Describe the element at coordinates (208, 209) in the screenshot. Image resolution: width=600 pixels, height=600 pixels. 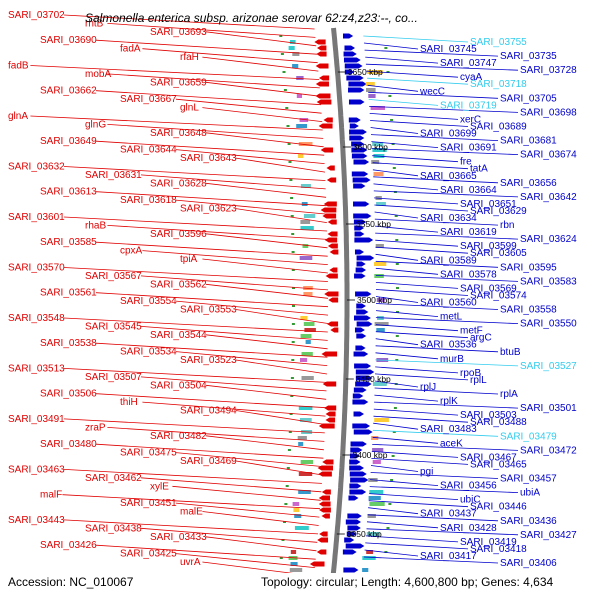
I see `gene-label: SARI_03623` at that location.